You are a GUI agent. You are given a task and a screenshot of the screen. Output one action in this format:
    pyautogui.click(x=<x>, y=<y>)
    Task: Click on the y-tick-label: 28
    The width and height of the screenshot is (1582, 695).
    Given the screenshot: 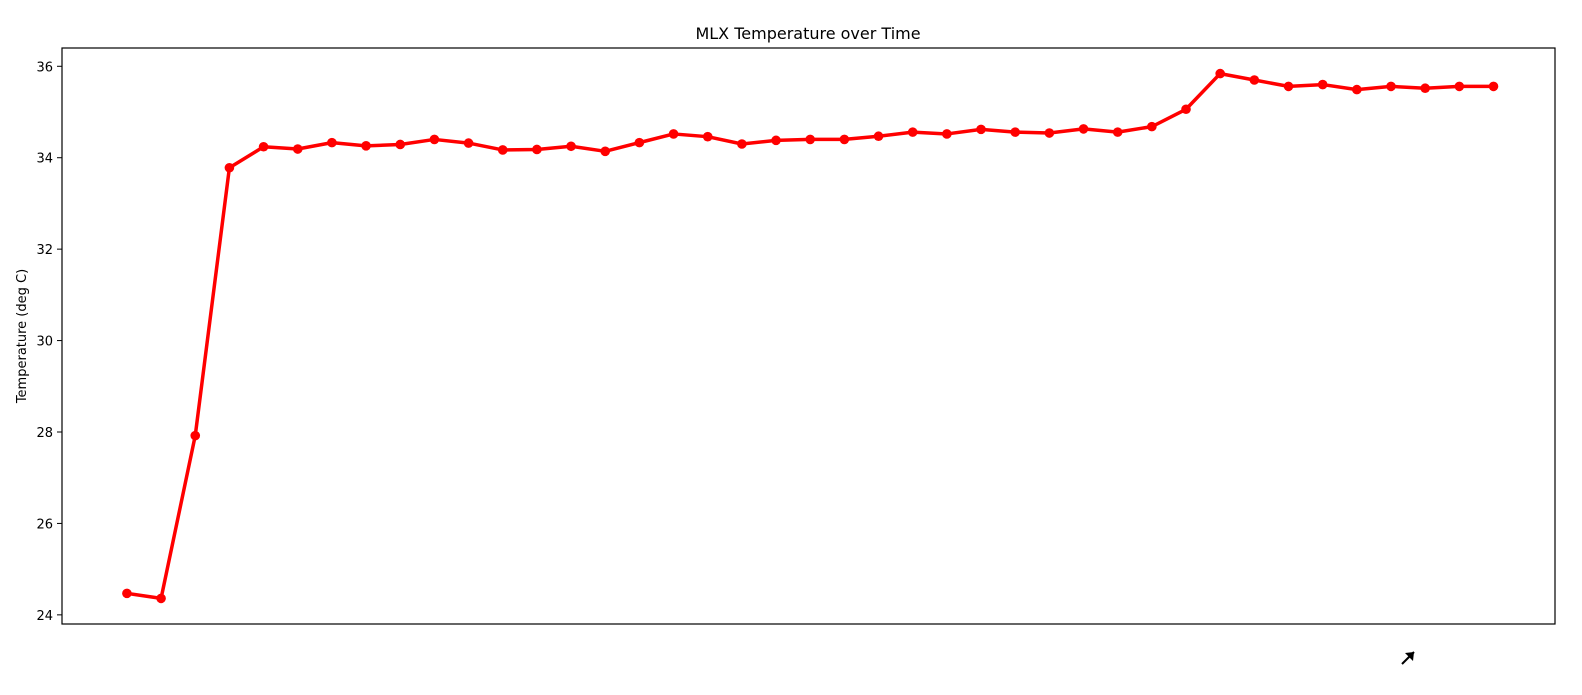 What is the action you would take?
    pyautogui.click(x=44, y=433)
    